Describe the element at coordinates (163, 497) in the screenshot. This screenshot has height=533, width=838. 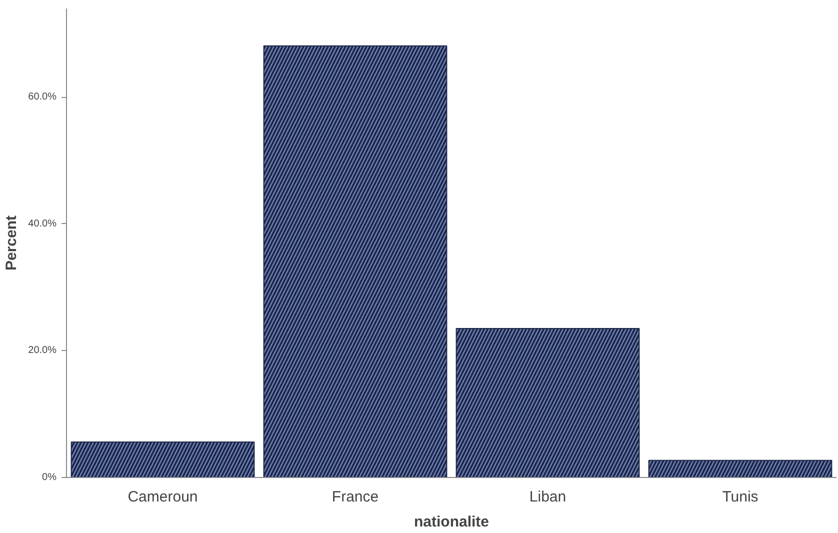
I see `x-tick-label: Cameroun` at that location.